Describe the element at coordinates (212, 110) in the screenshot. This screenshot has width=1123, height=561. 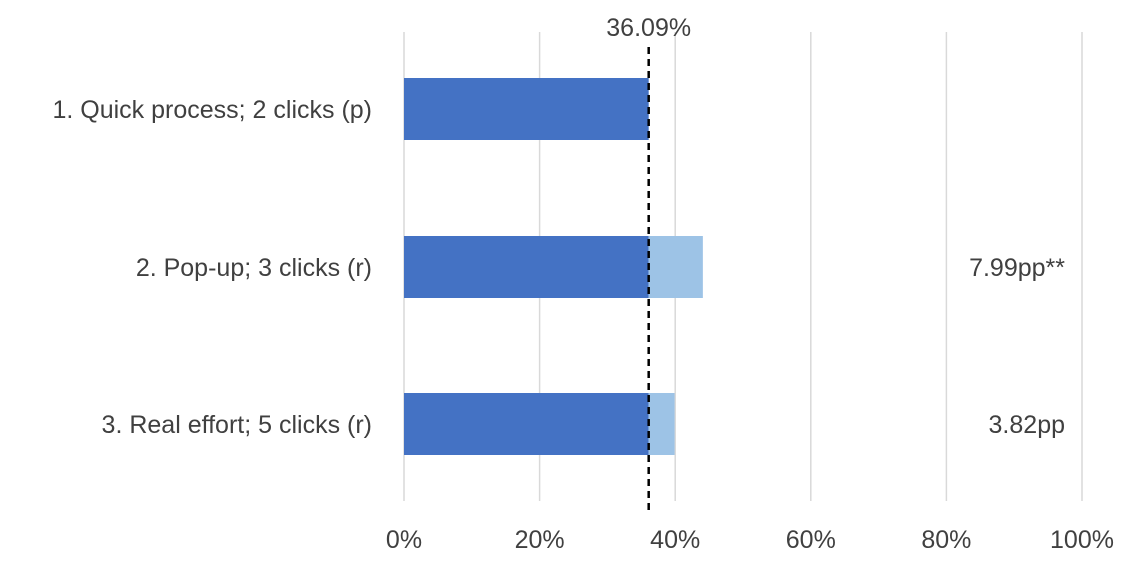
I see `category-label: 1. Quick process; 2 clicks (p)` at that location.